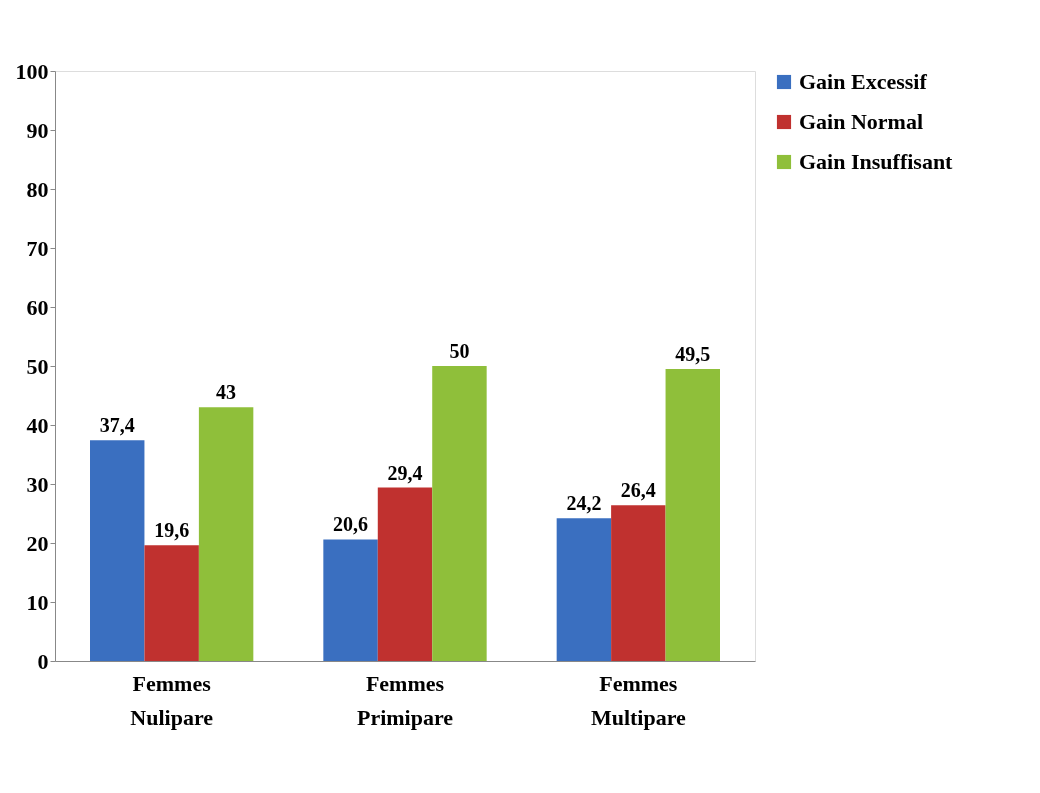 This screenshot has width=1040, height=793. What do you see at coordinates (37, 366) in the screenshot?
I see `y-tick-label: 50` at bounding box center [37, 366].